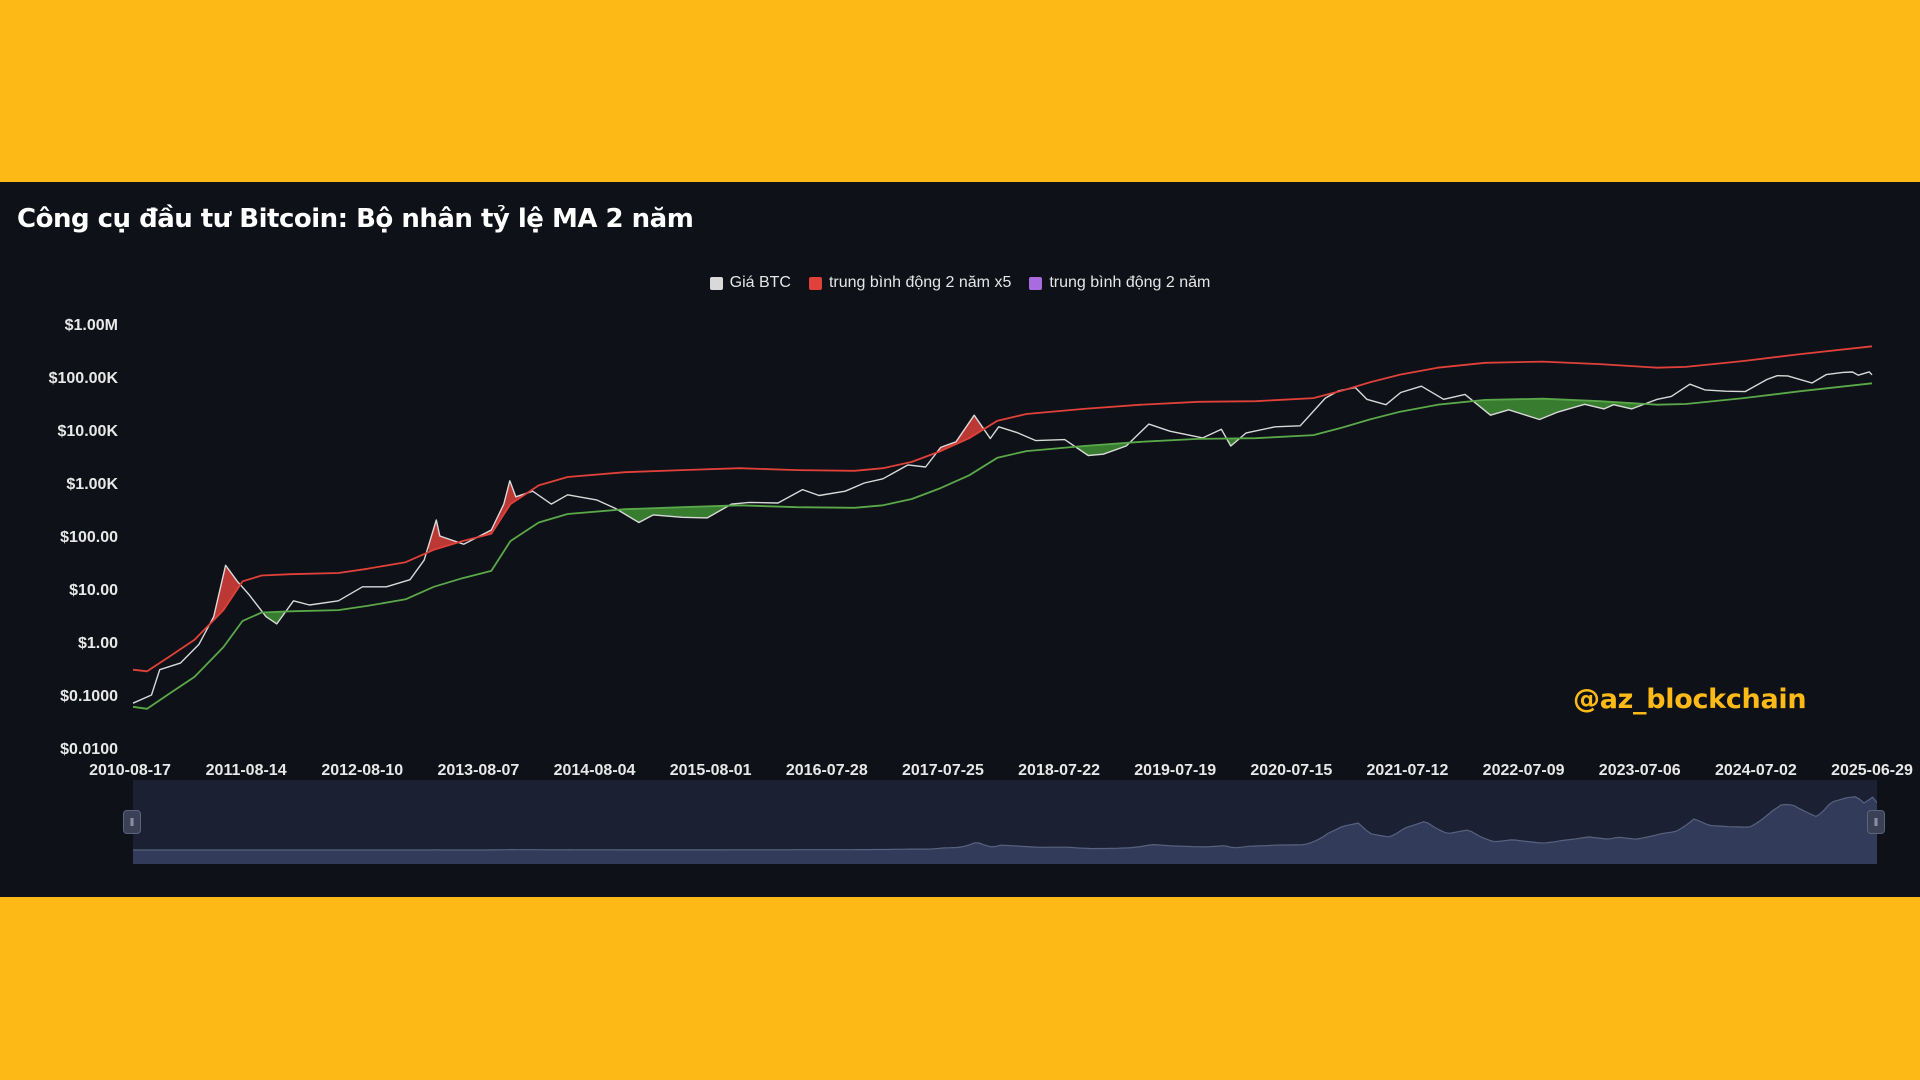 This screenshot has height=1080, width=1920. I want to click on y-tick-label: $10.00, so click(93, 590).